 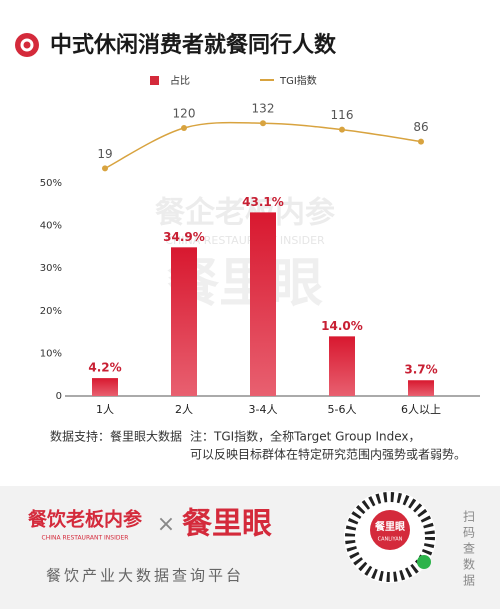 I want to click on y-tick-label: 50%, so click(x=51, y=183).